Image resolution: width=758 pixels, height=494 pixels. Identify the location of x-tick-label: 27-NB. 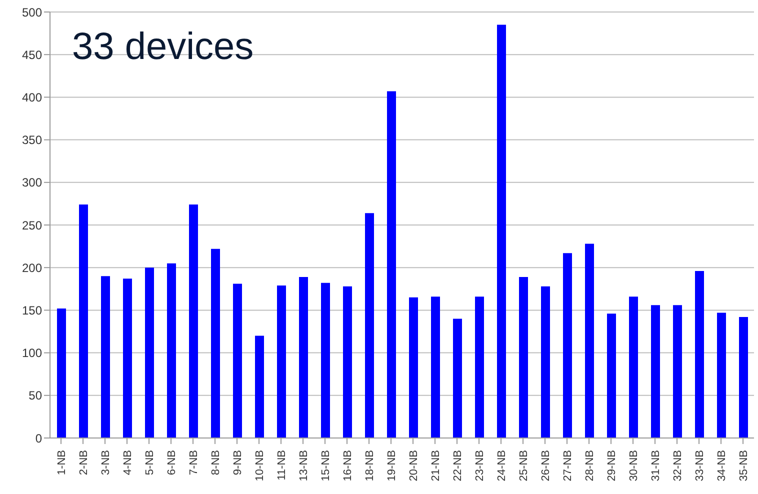
(568, 466).